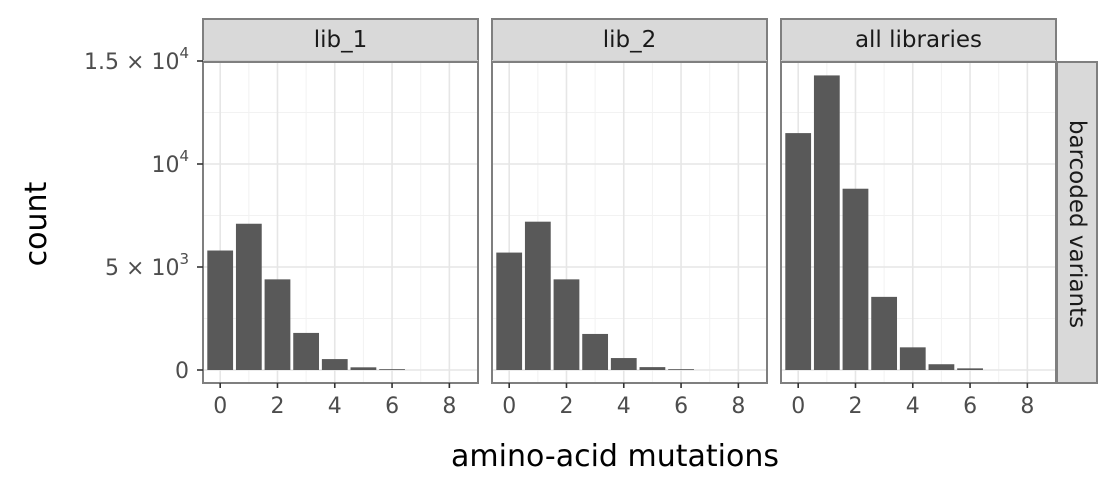 The image size is (1117, 492). I want to click on y-tick-label: 104, so click(170, 162).